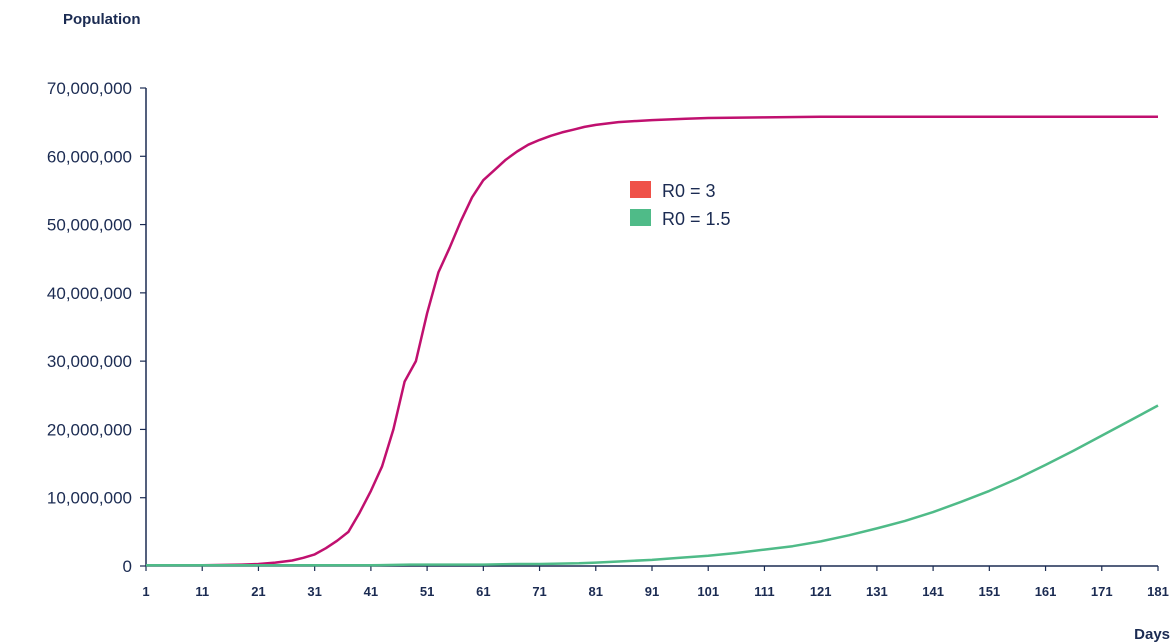  I want to click on x-tick-label: 181, so click(1158, 591).